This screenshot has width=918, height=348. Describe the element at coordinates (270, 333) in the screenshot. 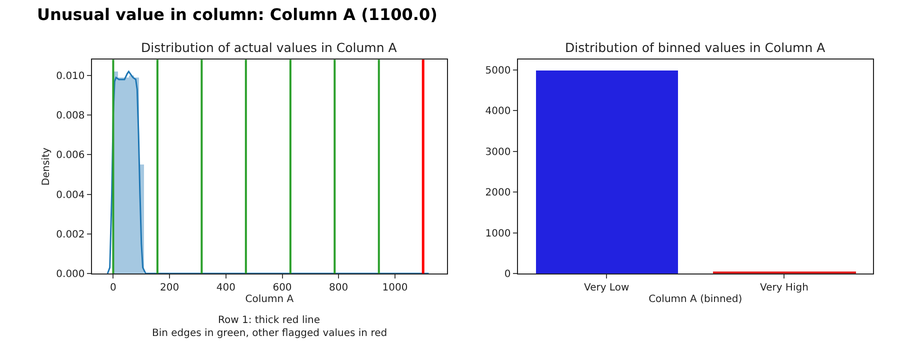

I see `text: Bin edges in green, other flagged values in red` at that location.